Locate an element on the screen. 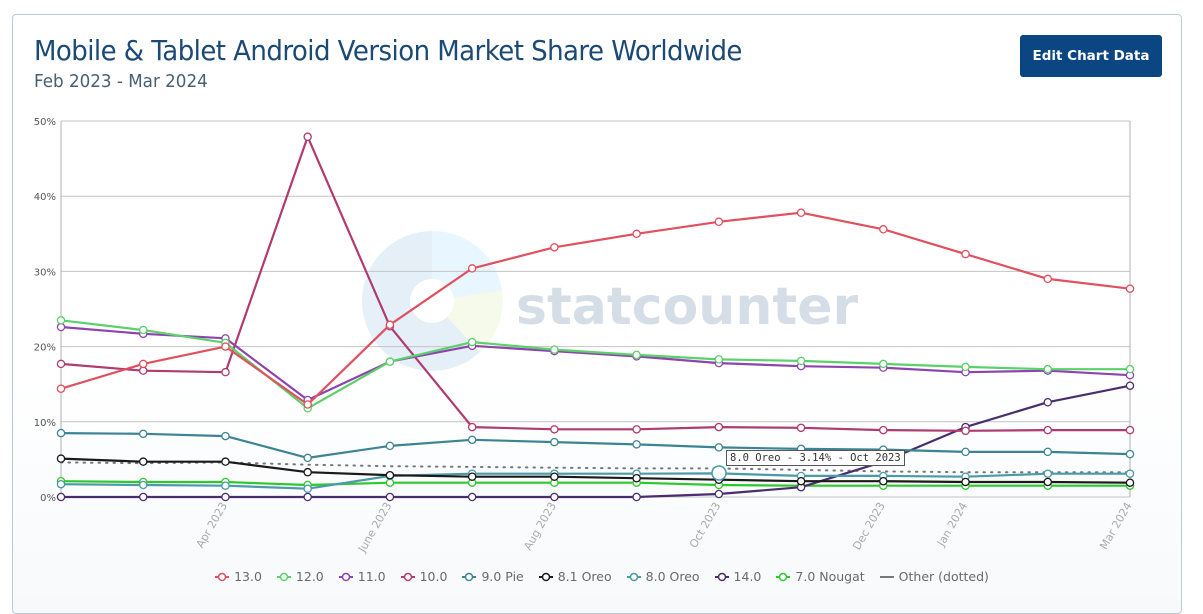 The width and height of the screenshot is (1203, 614). series-8-1-oreo is located at coordinates (595, 470).